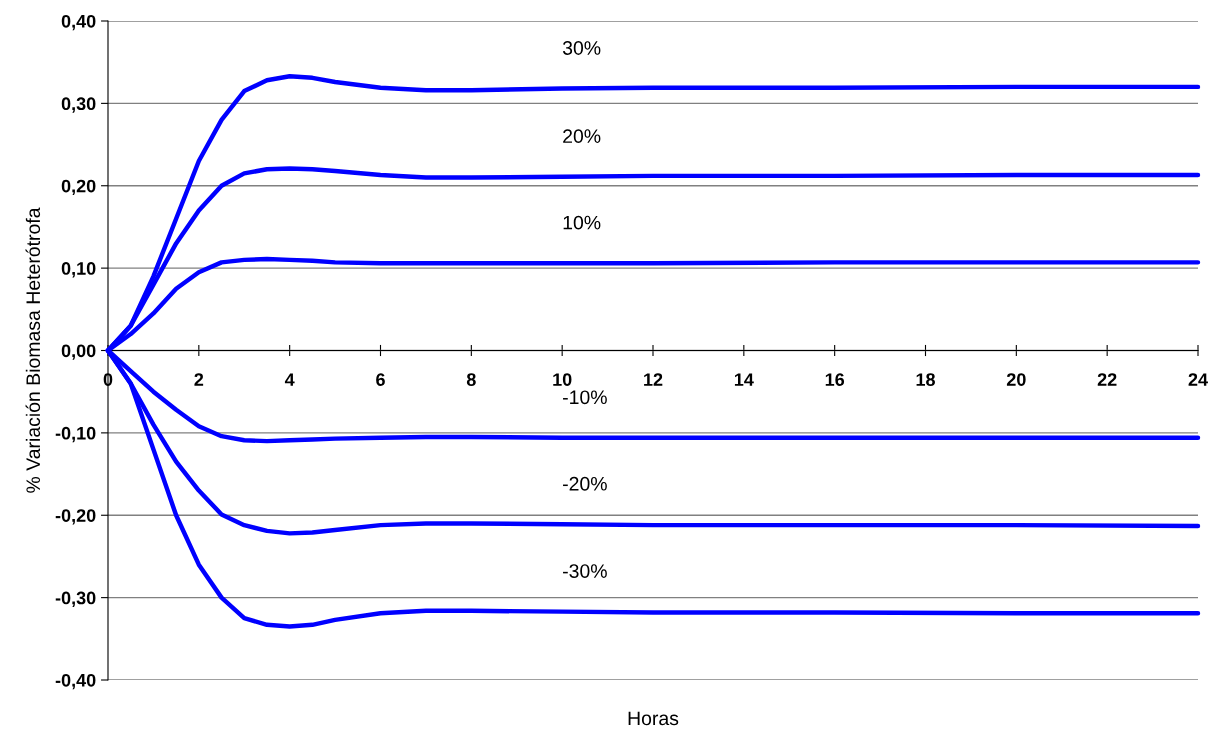 This screenshot has height=733, width=1220. What do you see at coordinates (925, 379) in the screenshot?
I see `x-tick-label: 18` at bounding box center [925, 379].